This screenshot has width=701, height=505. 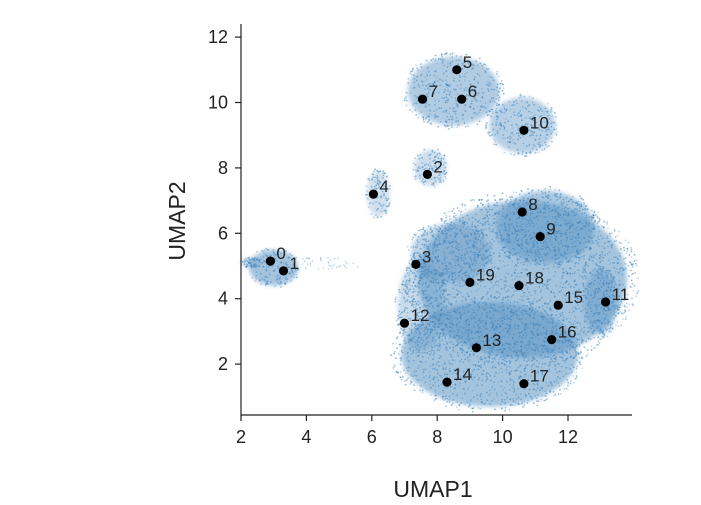 What do you see at coordinates (420, 315) in the screenshot?
I see `cluster-label: 12` at bounding box center [420, 315].